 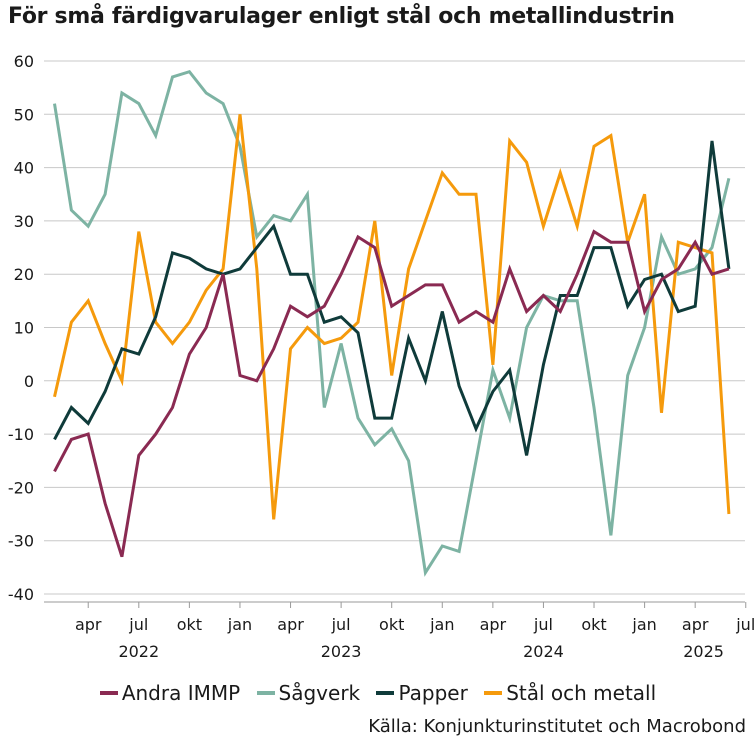 I want to click on legend-item-andra-immp: Andra IMMP, so click(x=170, y=693).